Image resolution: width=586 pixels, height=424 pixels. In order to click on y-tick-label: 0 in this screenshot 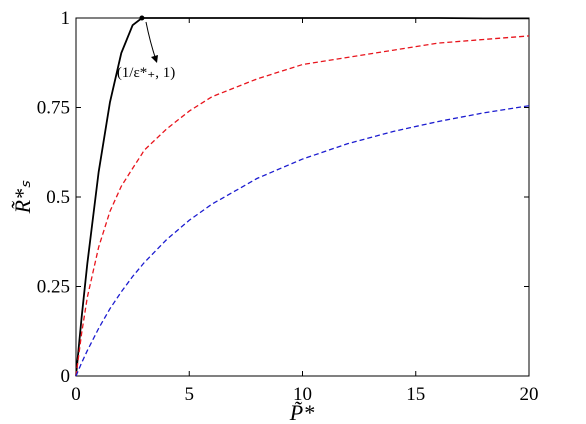, I will do `click(66, 376)`.